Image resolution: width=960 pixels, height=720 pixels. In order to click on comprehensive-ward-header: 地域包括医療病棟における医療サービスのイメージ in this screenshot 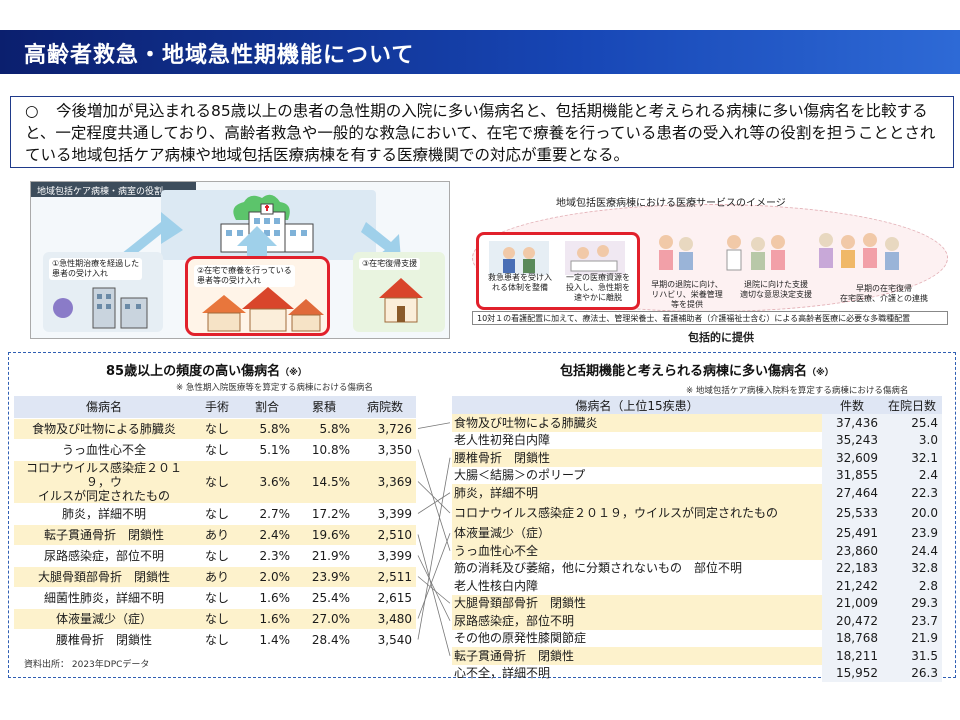, I will do `click(671, 203)`.